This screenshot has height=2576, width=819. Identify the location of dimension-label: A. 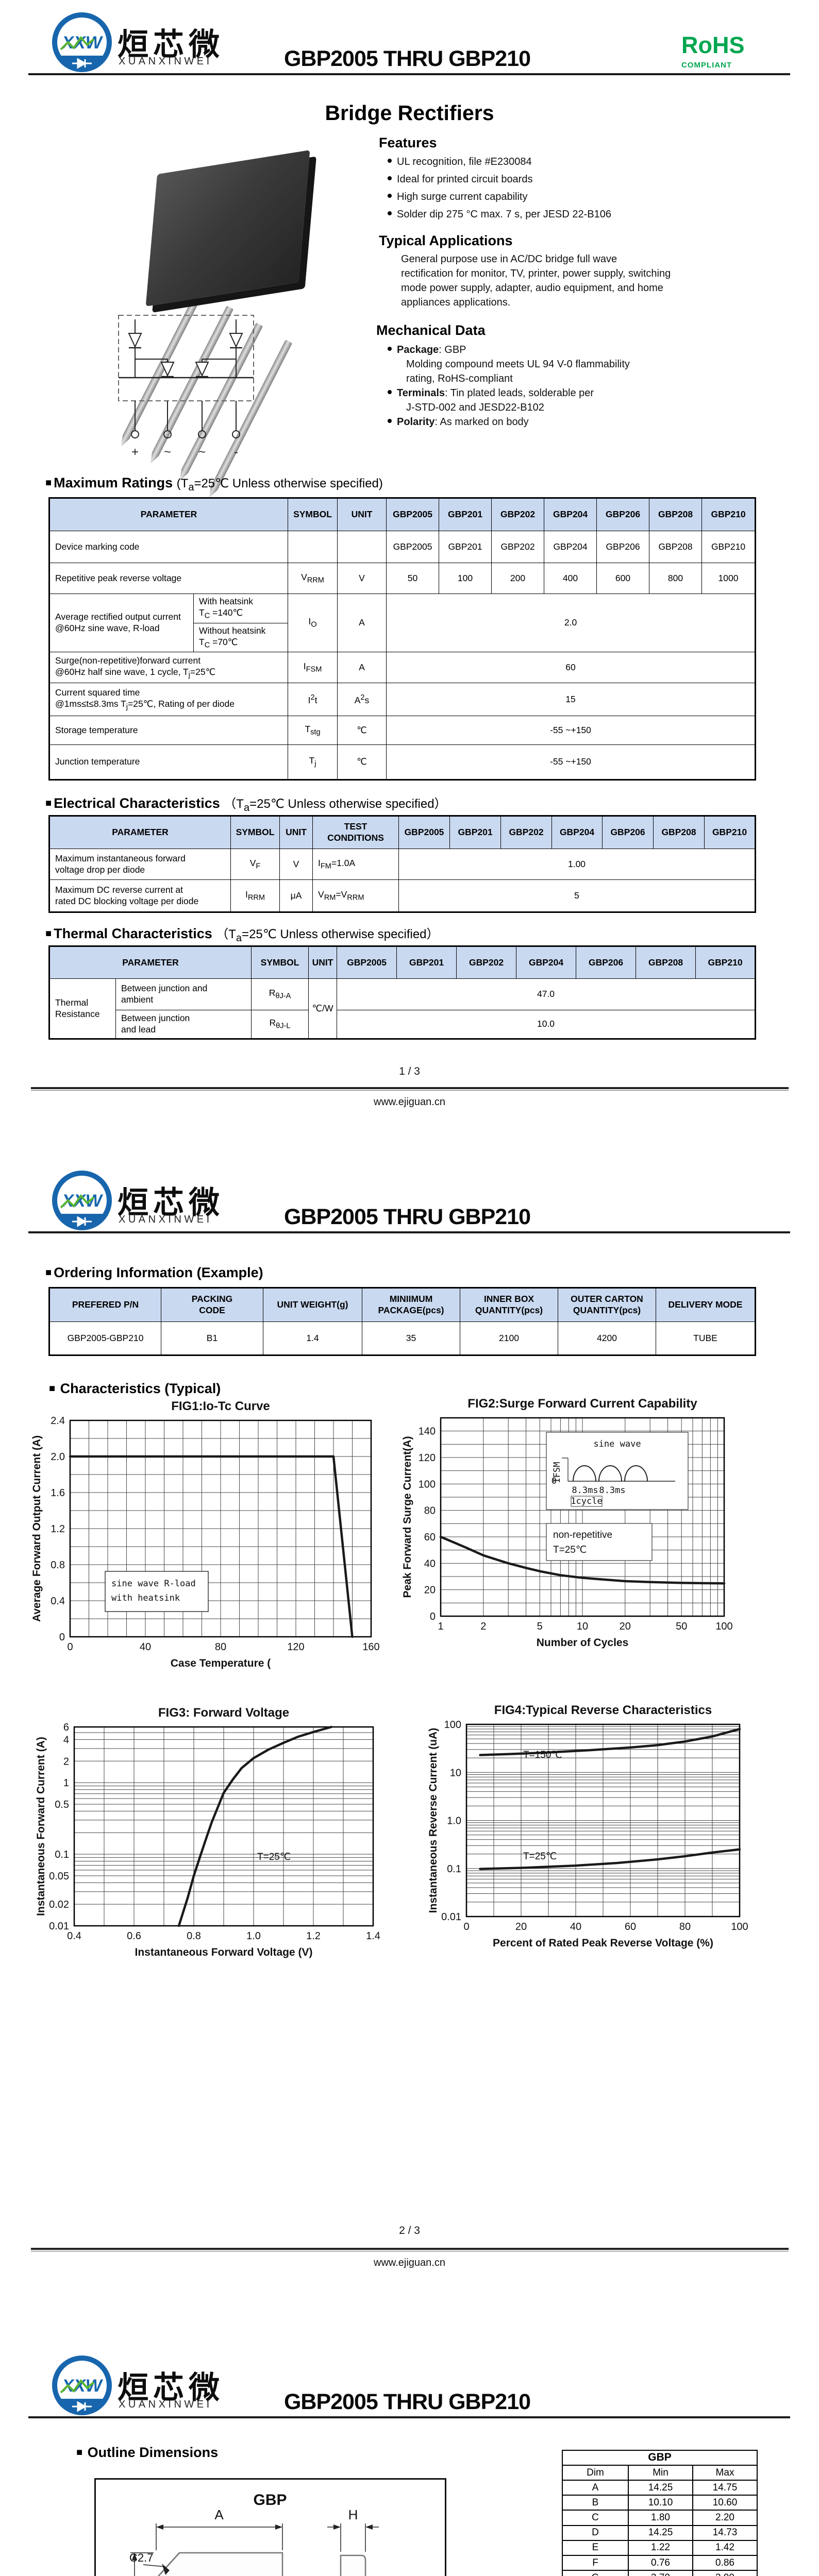
(219, 2514).